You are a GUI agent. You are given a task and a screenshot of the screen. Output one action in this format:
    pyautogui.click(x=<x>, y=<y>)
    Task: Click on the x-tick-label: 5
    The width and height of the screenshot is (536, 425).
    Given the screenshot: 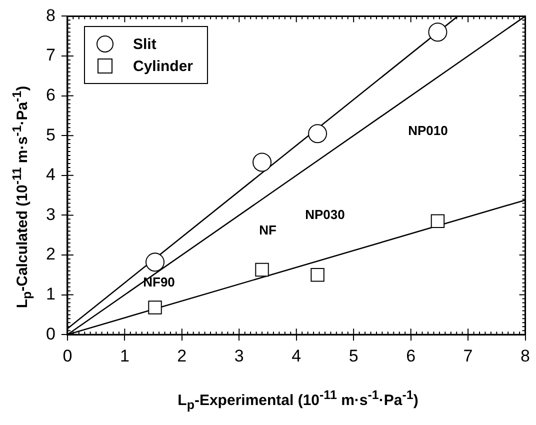 What is the action you would take?
    pyautogui.click(x=353, y=356)
    